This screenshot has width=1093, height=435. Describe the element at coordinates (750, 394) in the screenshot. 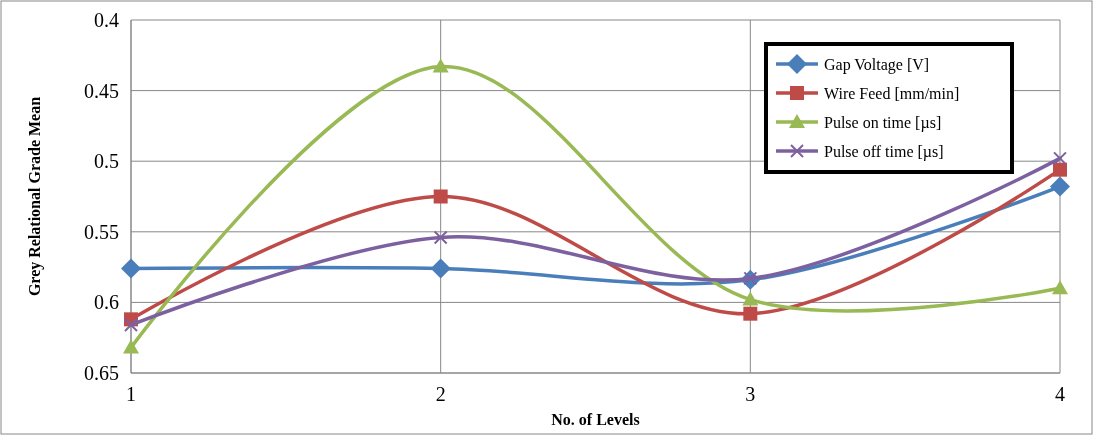

I see `x-tick-label: 3` at that location.